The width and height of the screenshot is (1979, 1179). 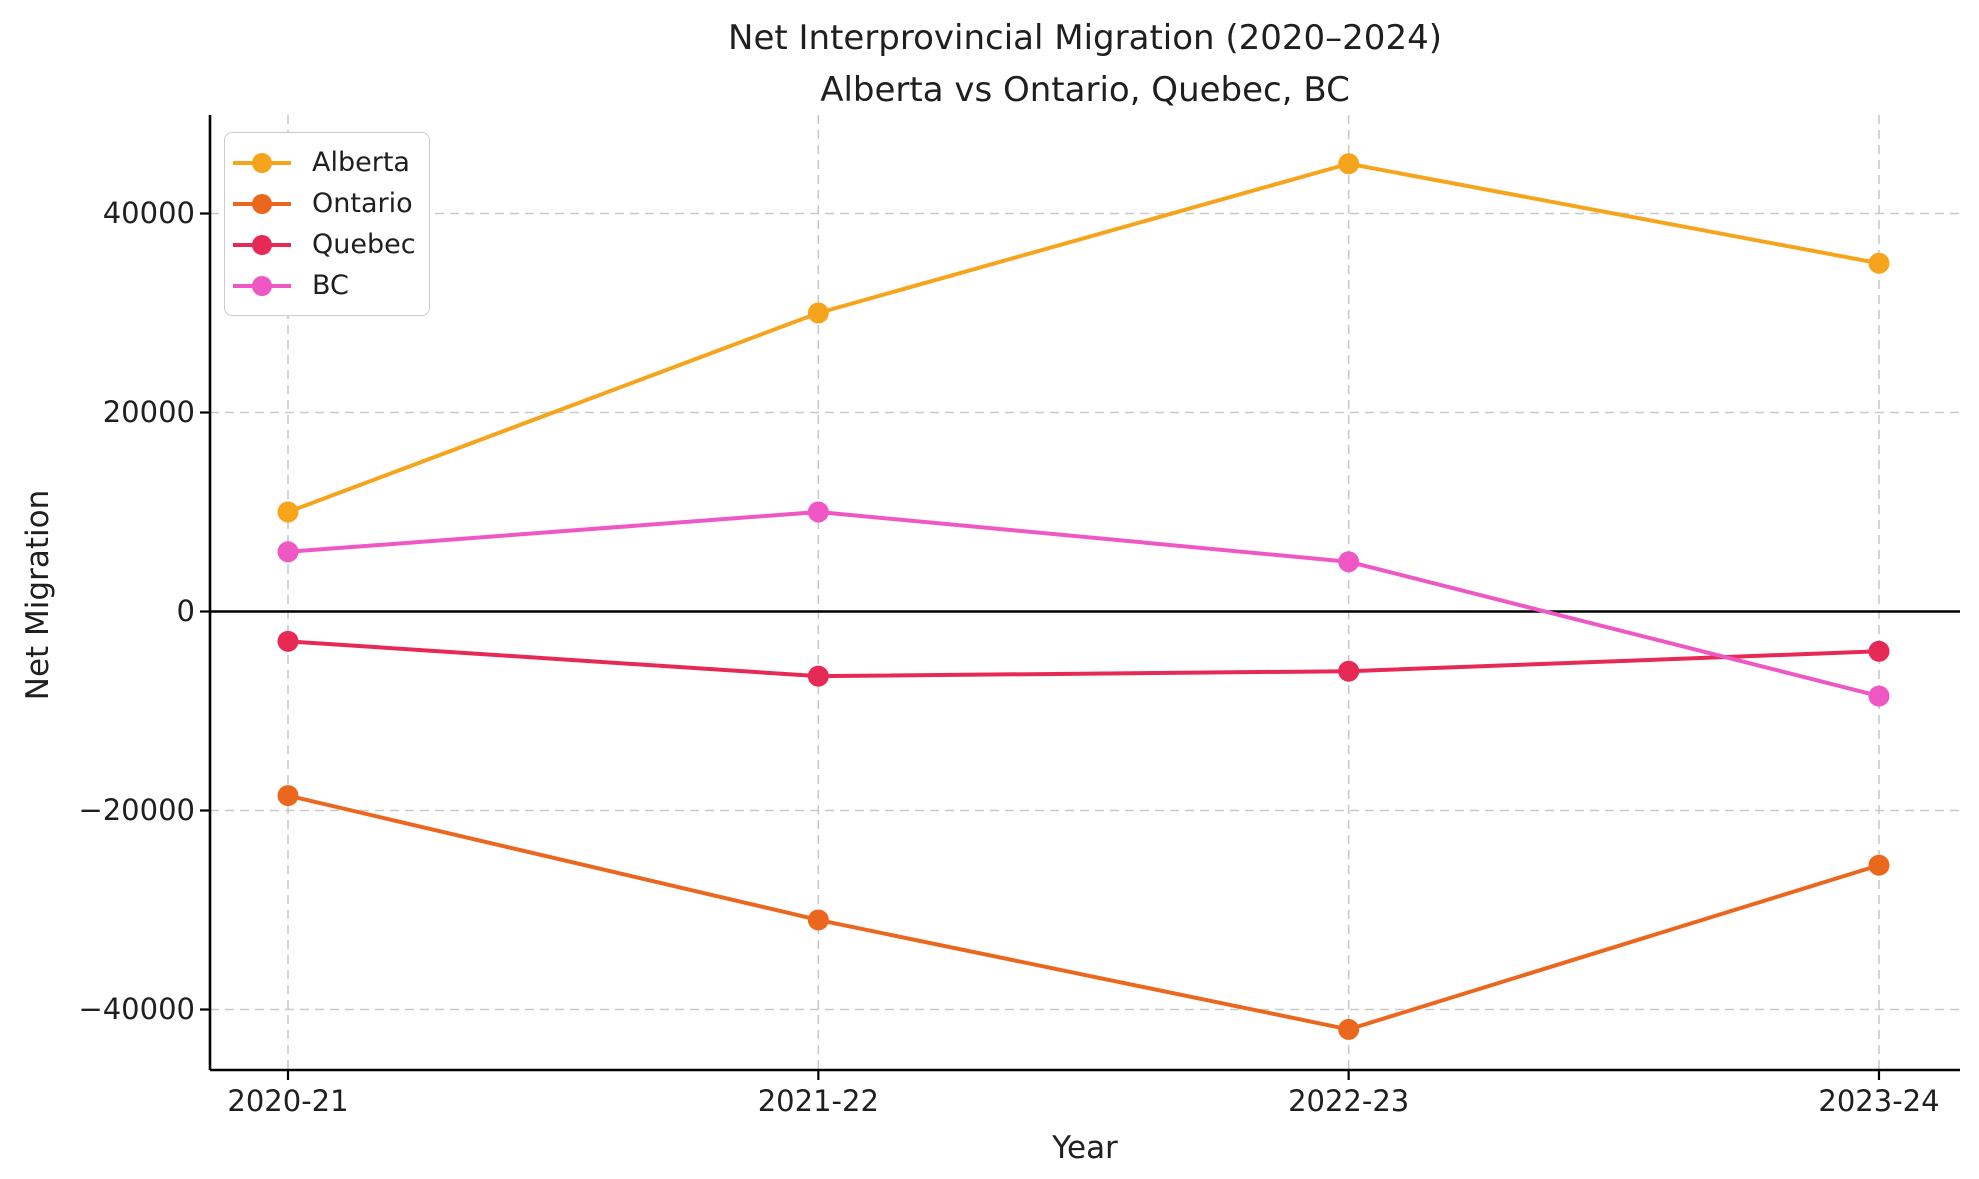 What do you see at coordinates (185, 610) in the screenshot?
I see `y-tick-label: 0` at bounding box center [185, 610].